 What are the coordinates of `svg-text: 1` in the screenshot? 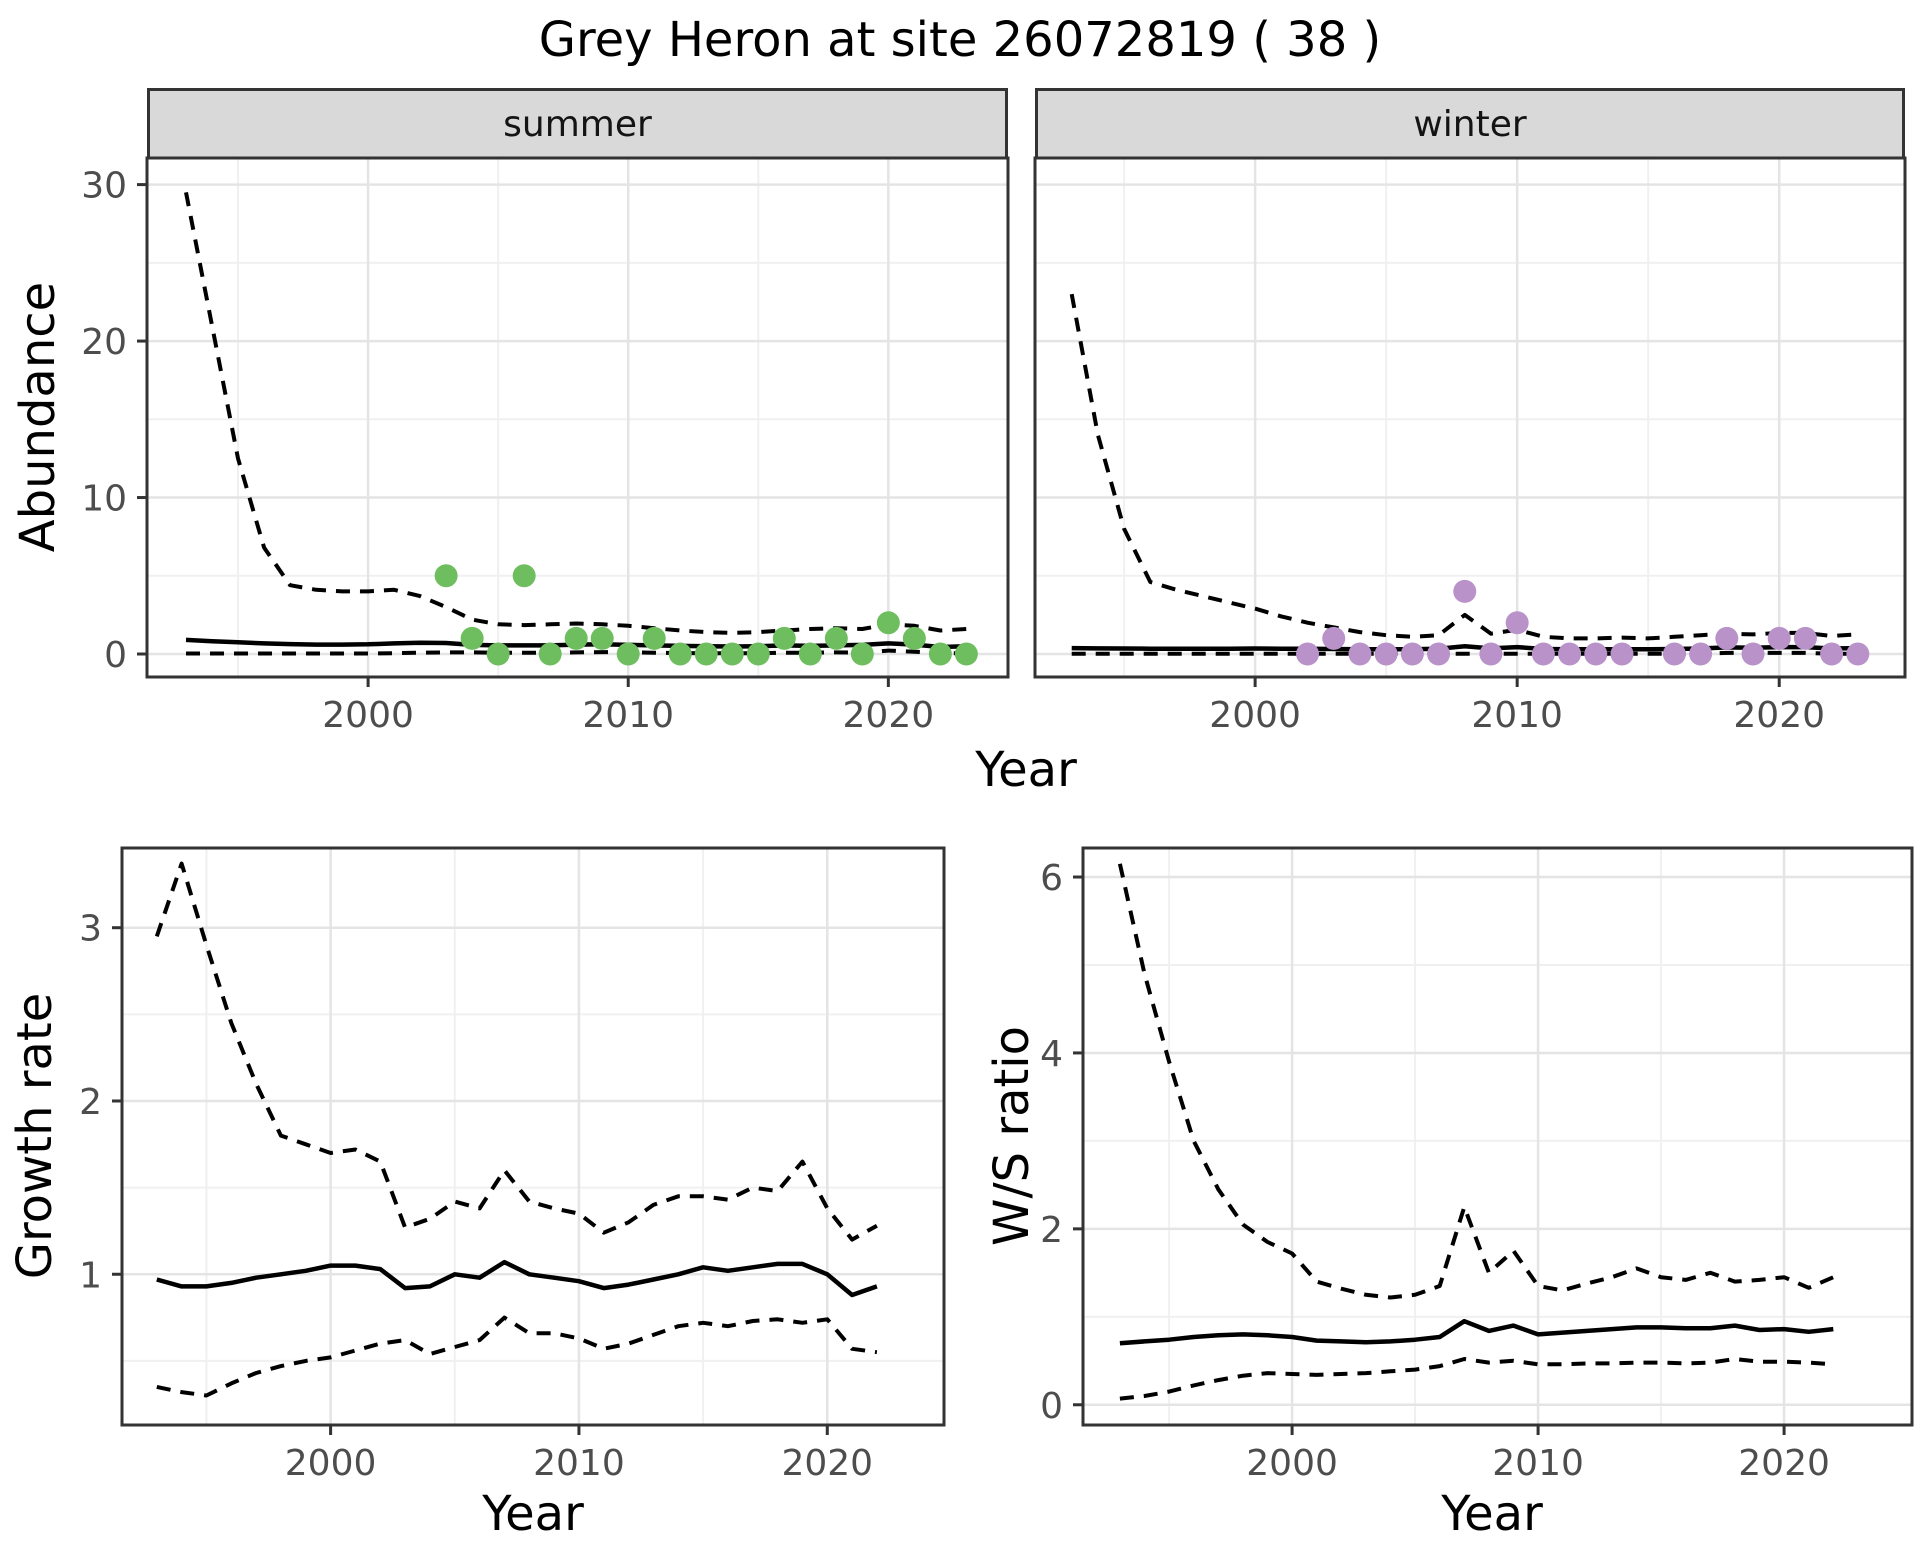 It's located at (90, 1275).